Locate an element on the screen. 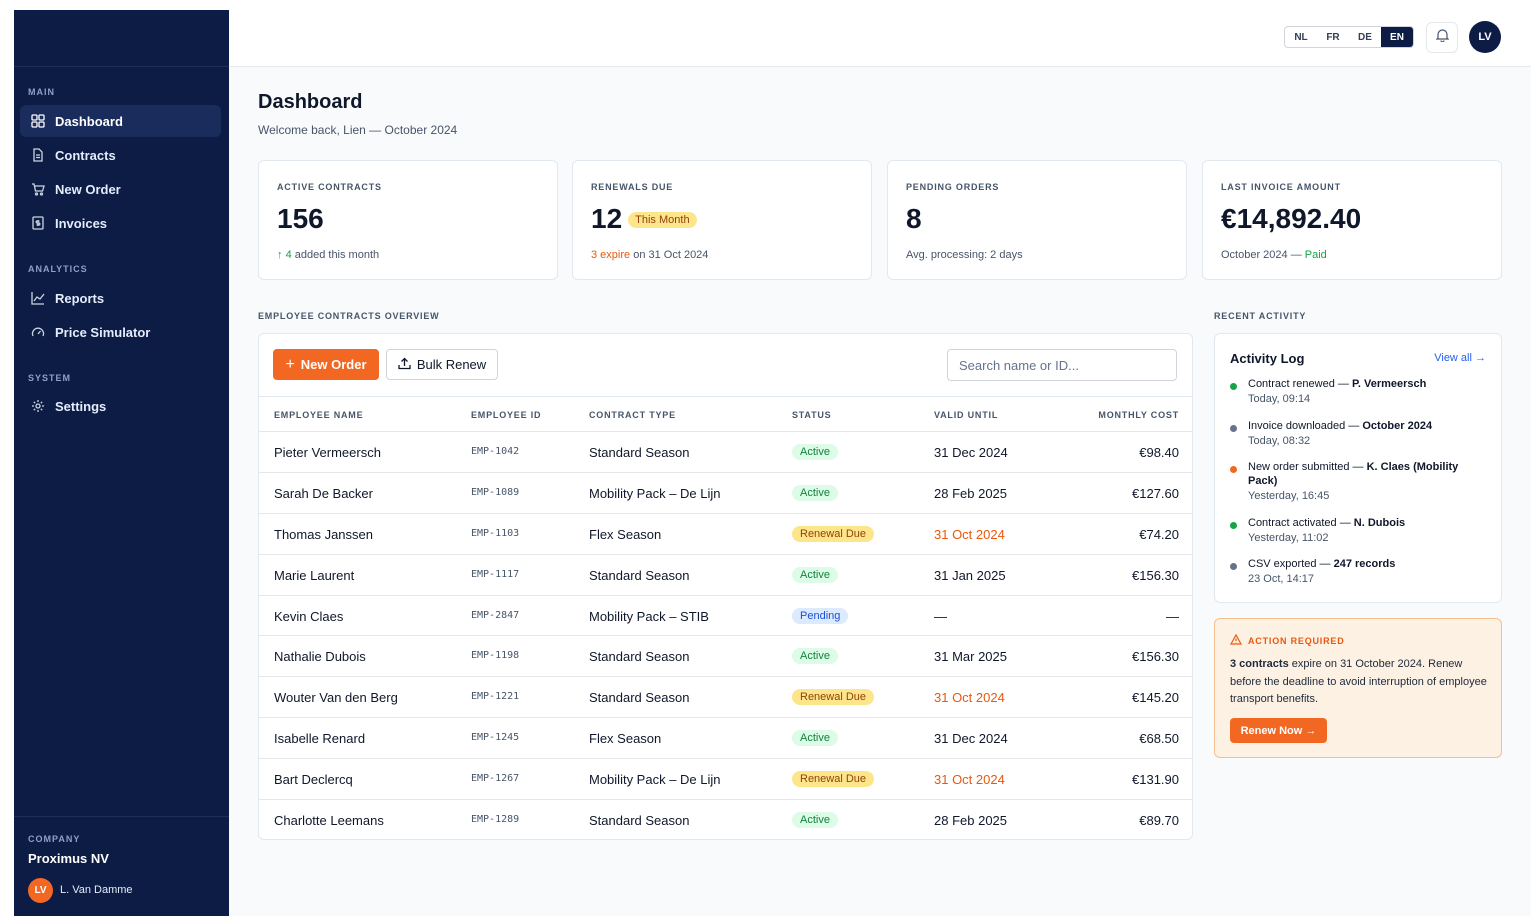 The image size is (1538, 924). column-header-status: STATUS is located at coordinates (812, 415).